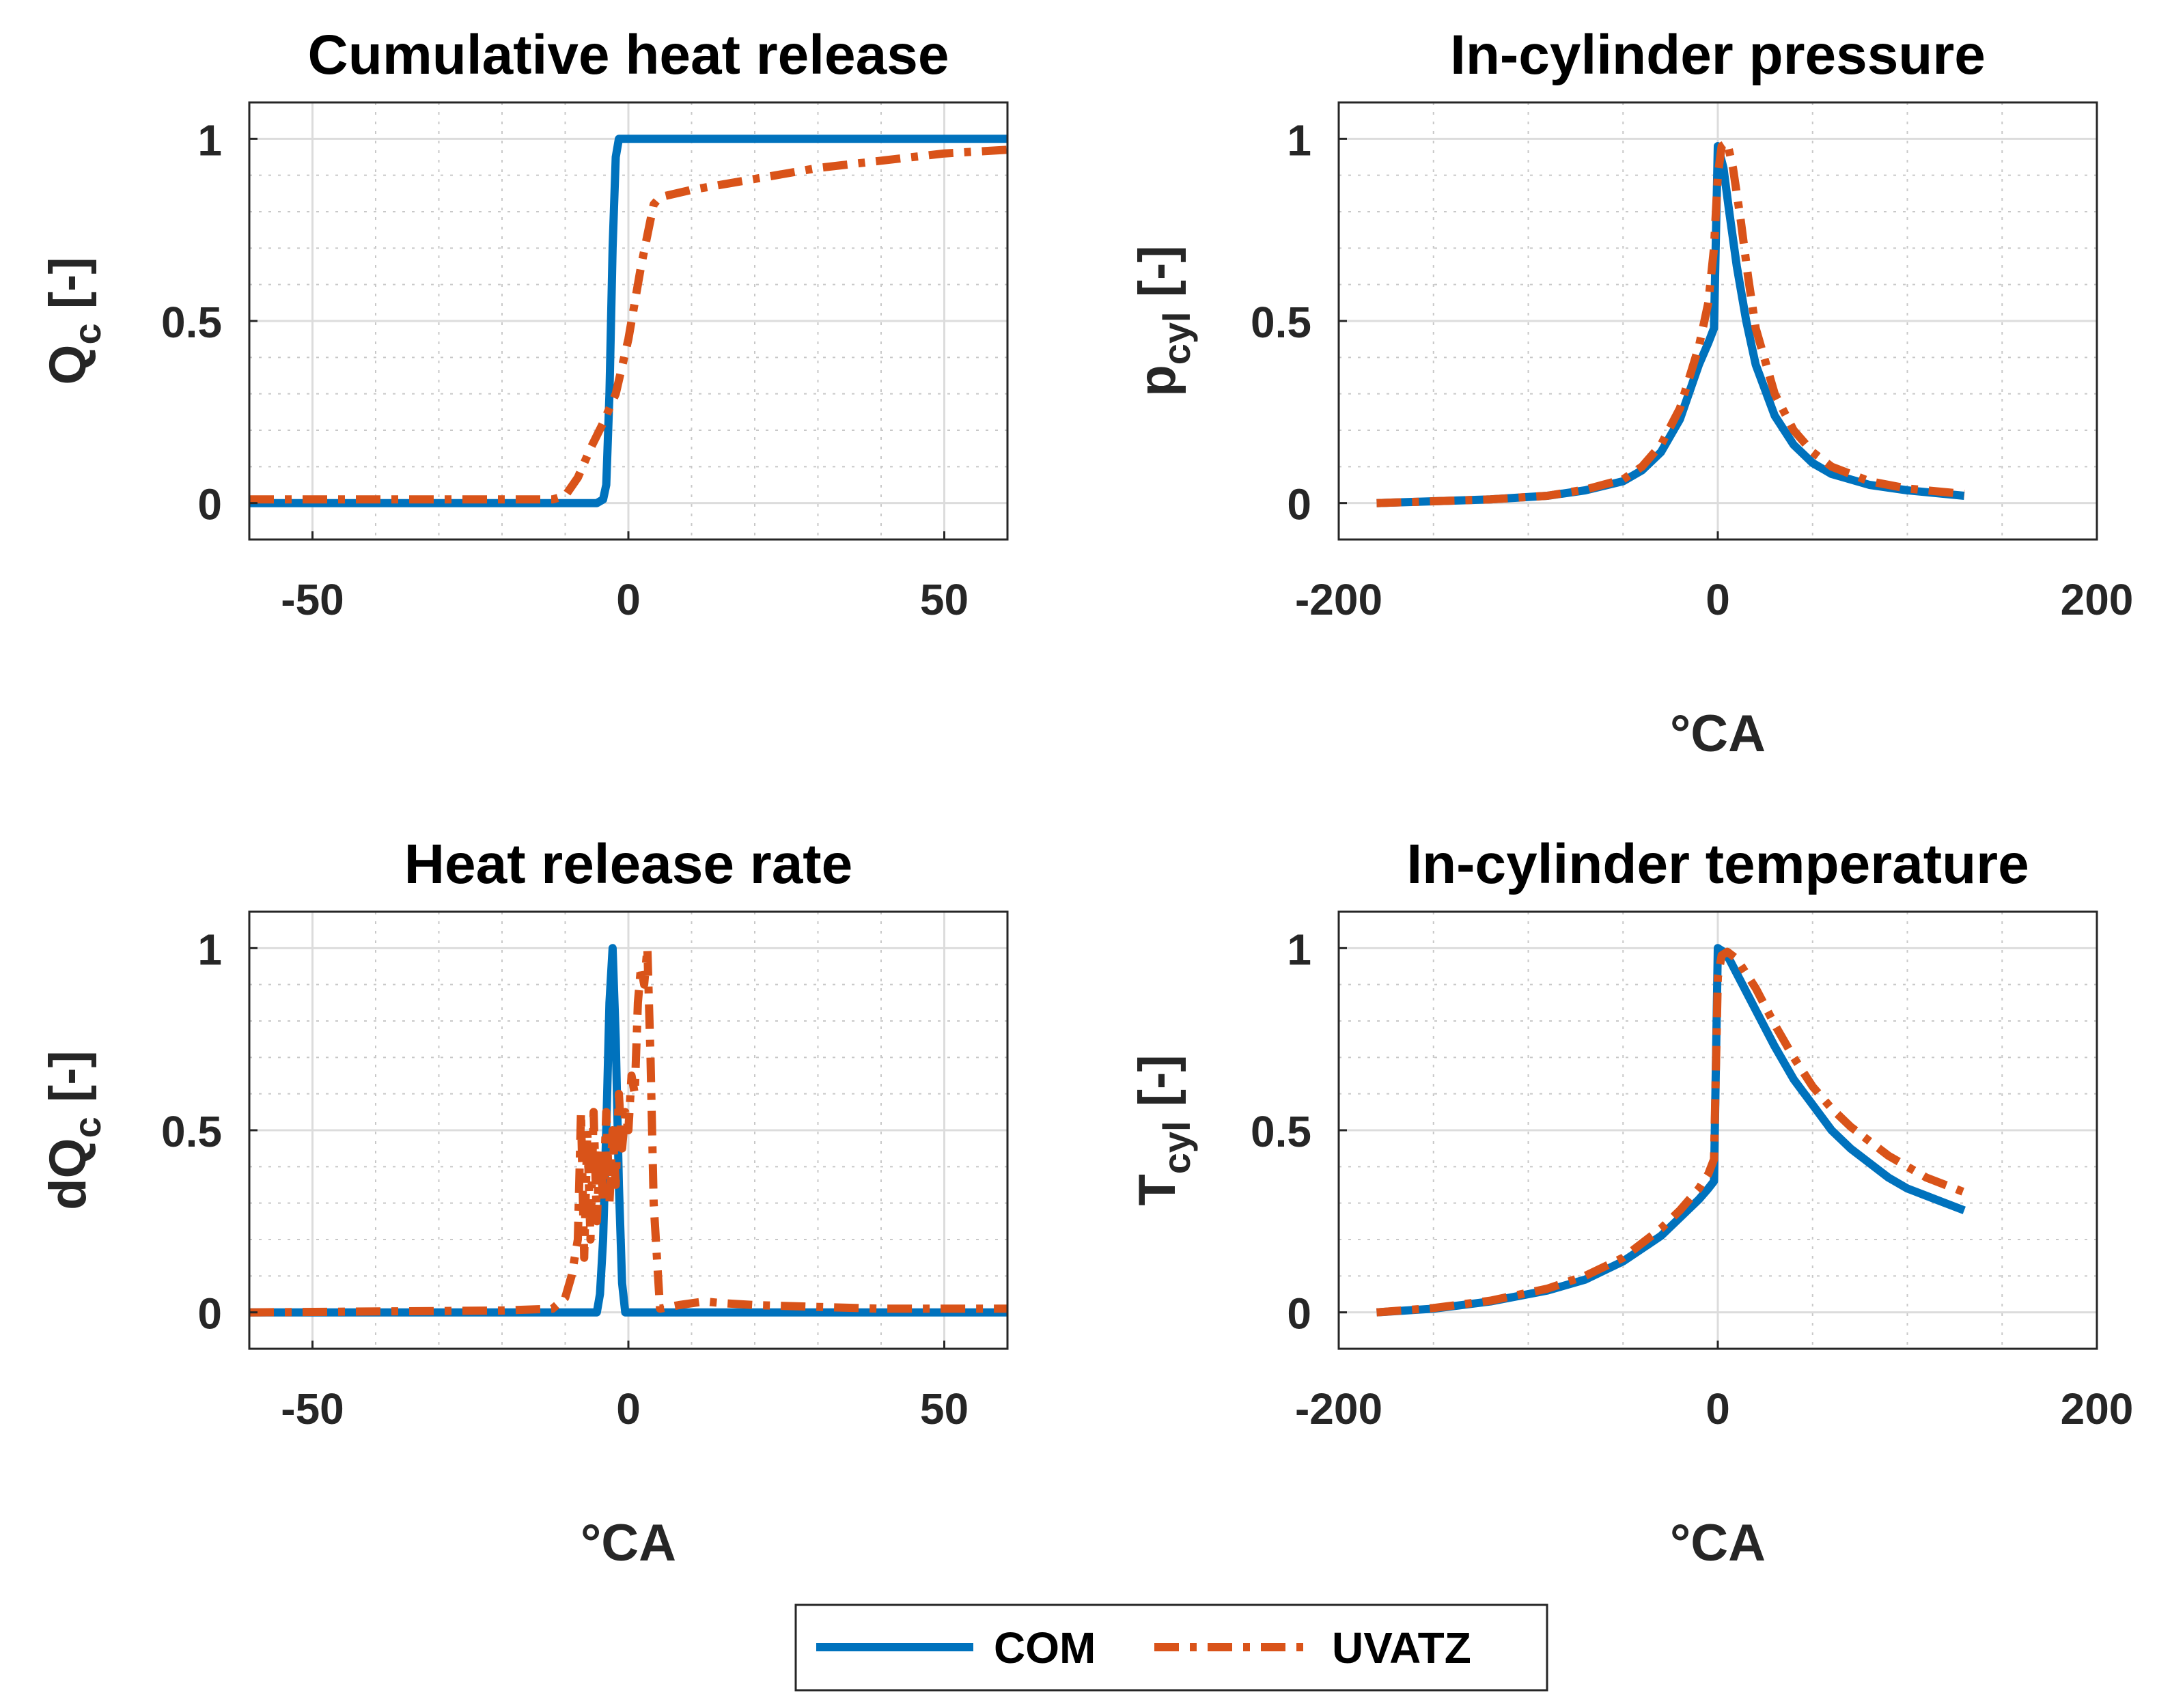 The width and height of the screenshot is (2157, 1708). What do you see at coordinates (1157, 1189) in the screenshot?
I see `y-axis-label-base: T` at bounding box center [1157, 1189].